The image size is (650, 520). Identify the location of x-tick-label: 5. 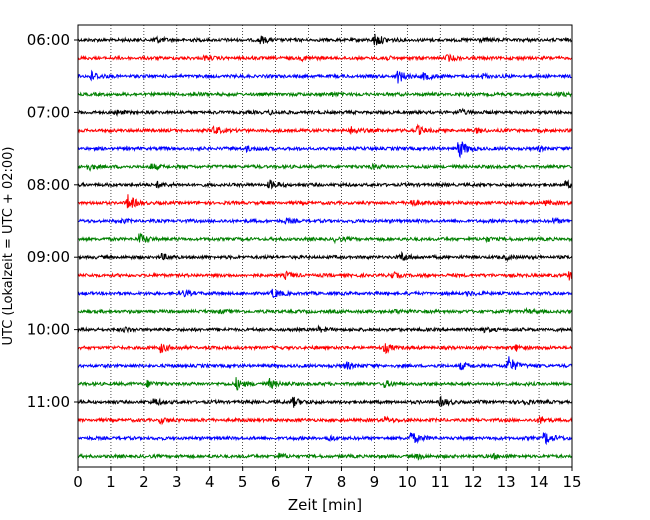
(243, 482).